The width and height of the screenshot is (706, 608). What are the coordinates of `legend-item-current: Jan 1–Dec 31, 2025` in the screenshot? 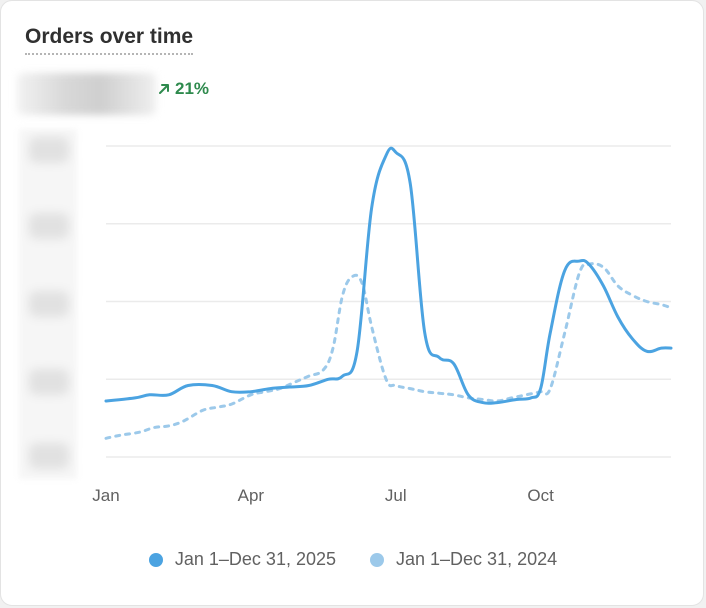 It's located at (242, 559).